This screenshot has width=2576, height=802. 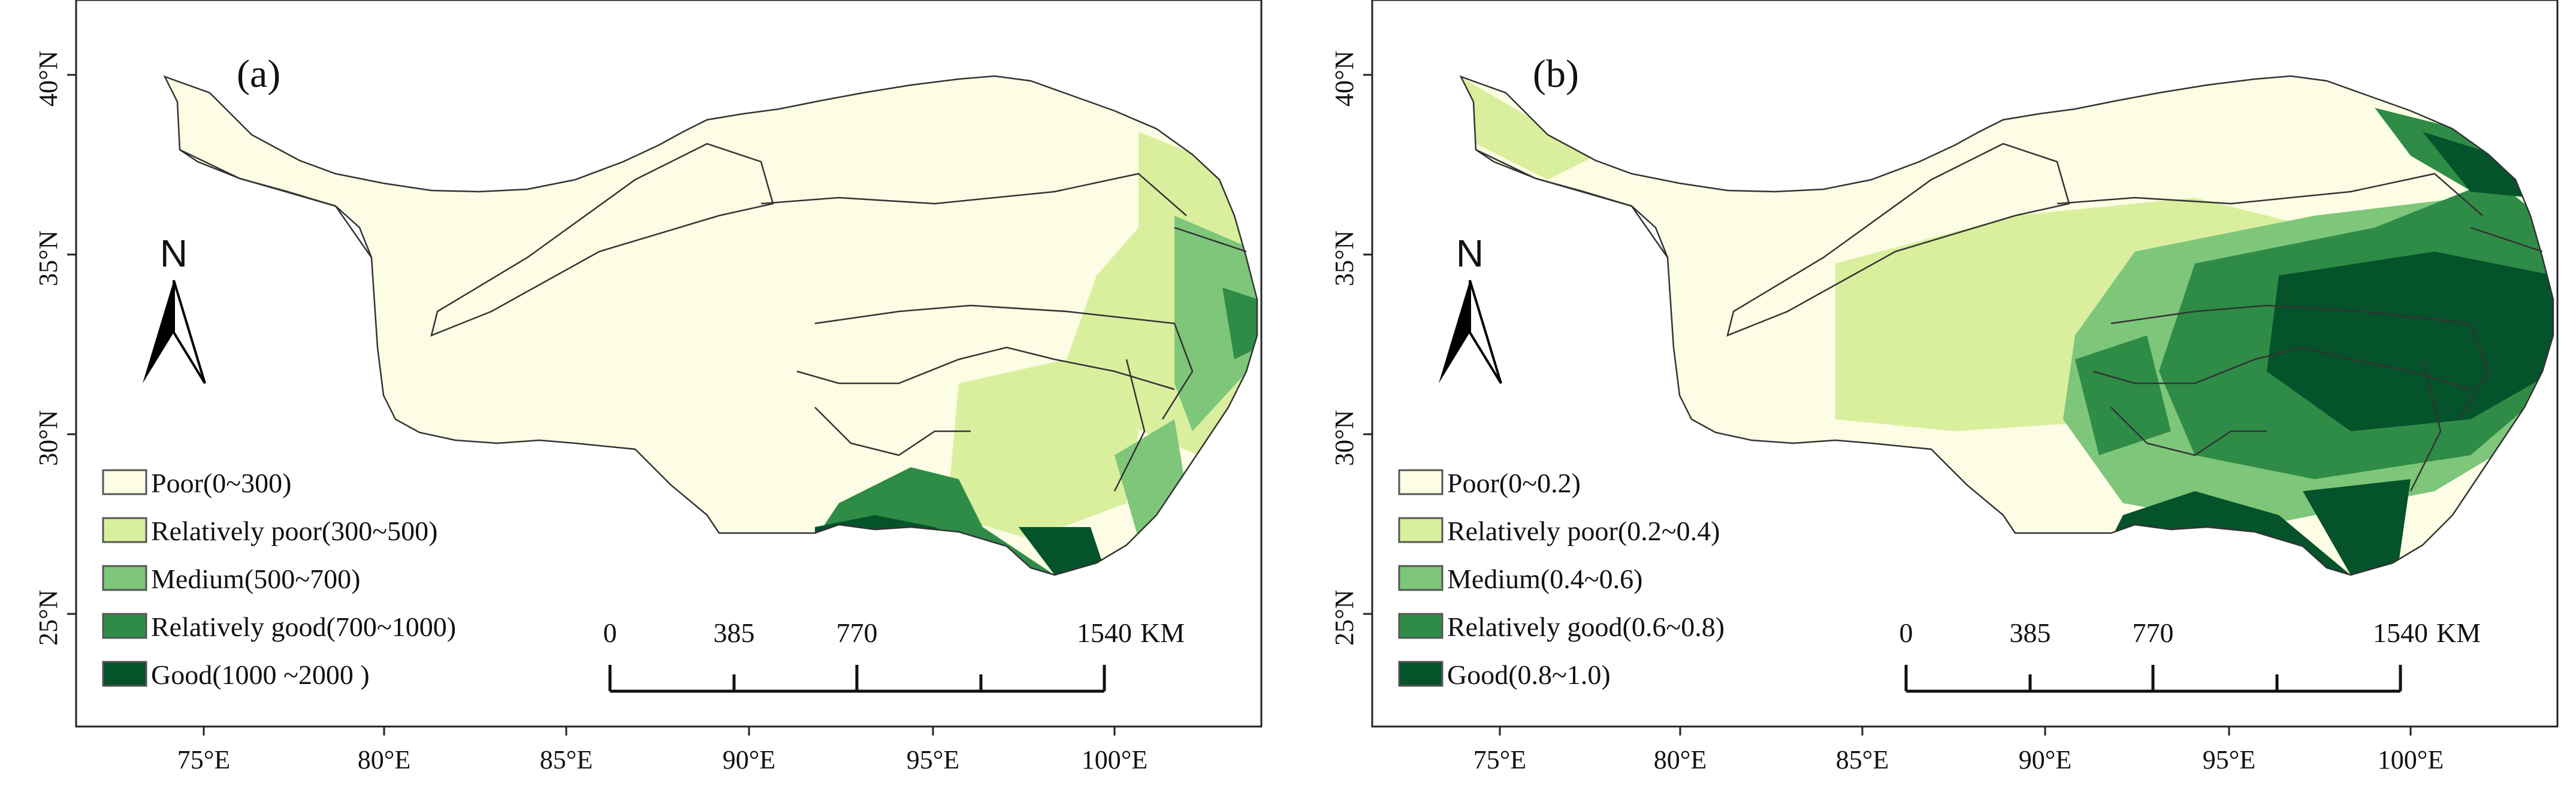 What do you see at coordinates (1545, 579) in the screenshot?
I see `legend-label: Medium(0.4~0.6)` at bounding box center [1545, 579].